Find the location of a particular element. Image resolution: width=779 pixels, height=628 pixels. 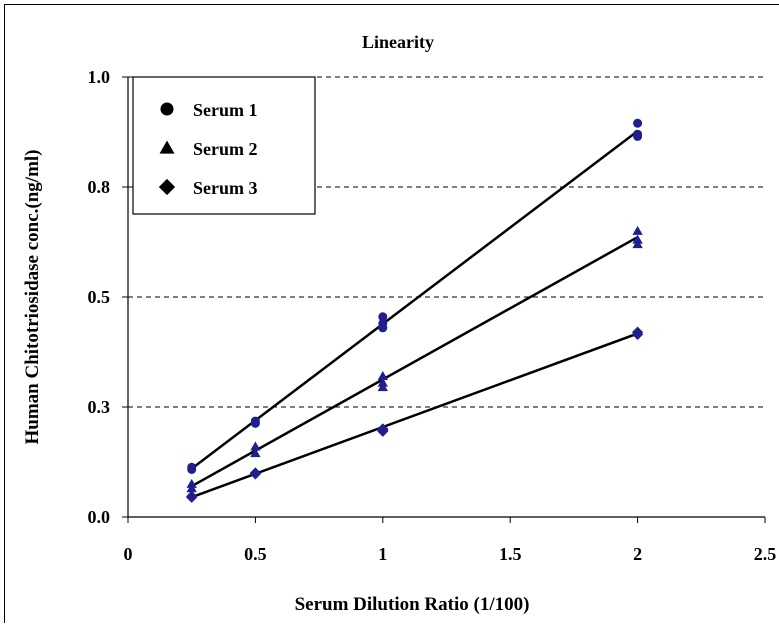

x-axis-ticks: 0 0.5 1 1.5 2 2.5 is located at coordinates (450, 540).